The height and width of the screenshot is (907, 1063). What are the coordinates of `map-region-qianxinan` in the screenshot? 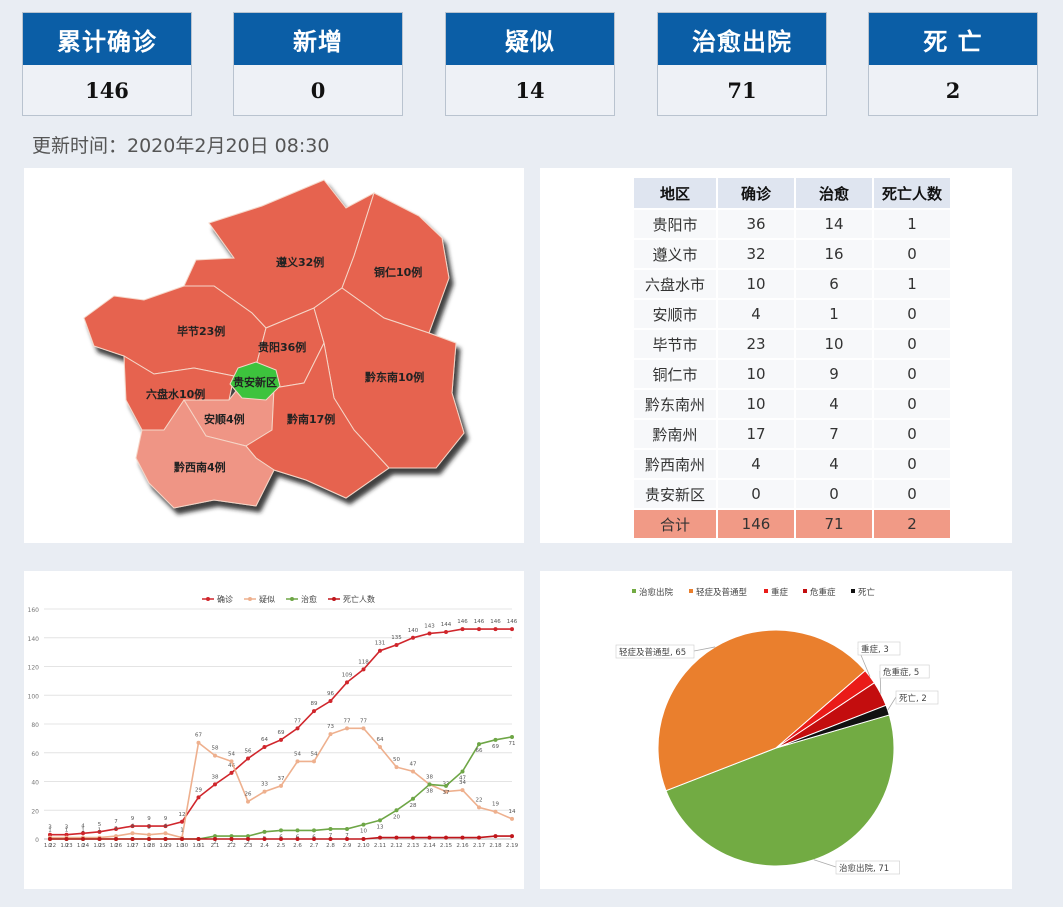 It's located at (205, 454).